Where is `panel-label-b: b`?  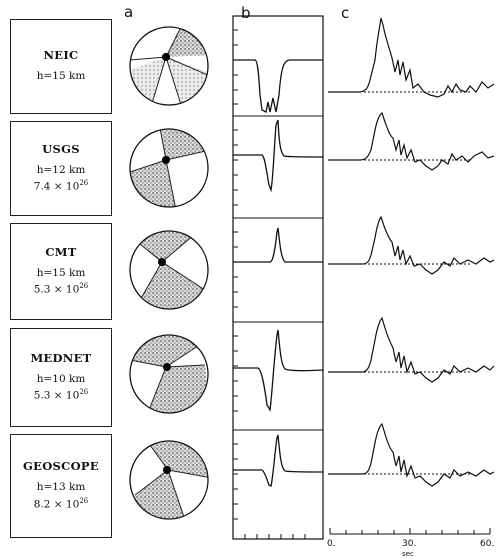
panel-label-b: b is located at coordinates (246, 13).